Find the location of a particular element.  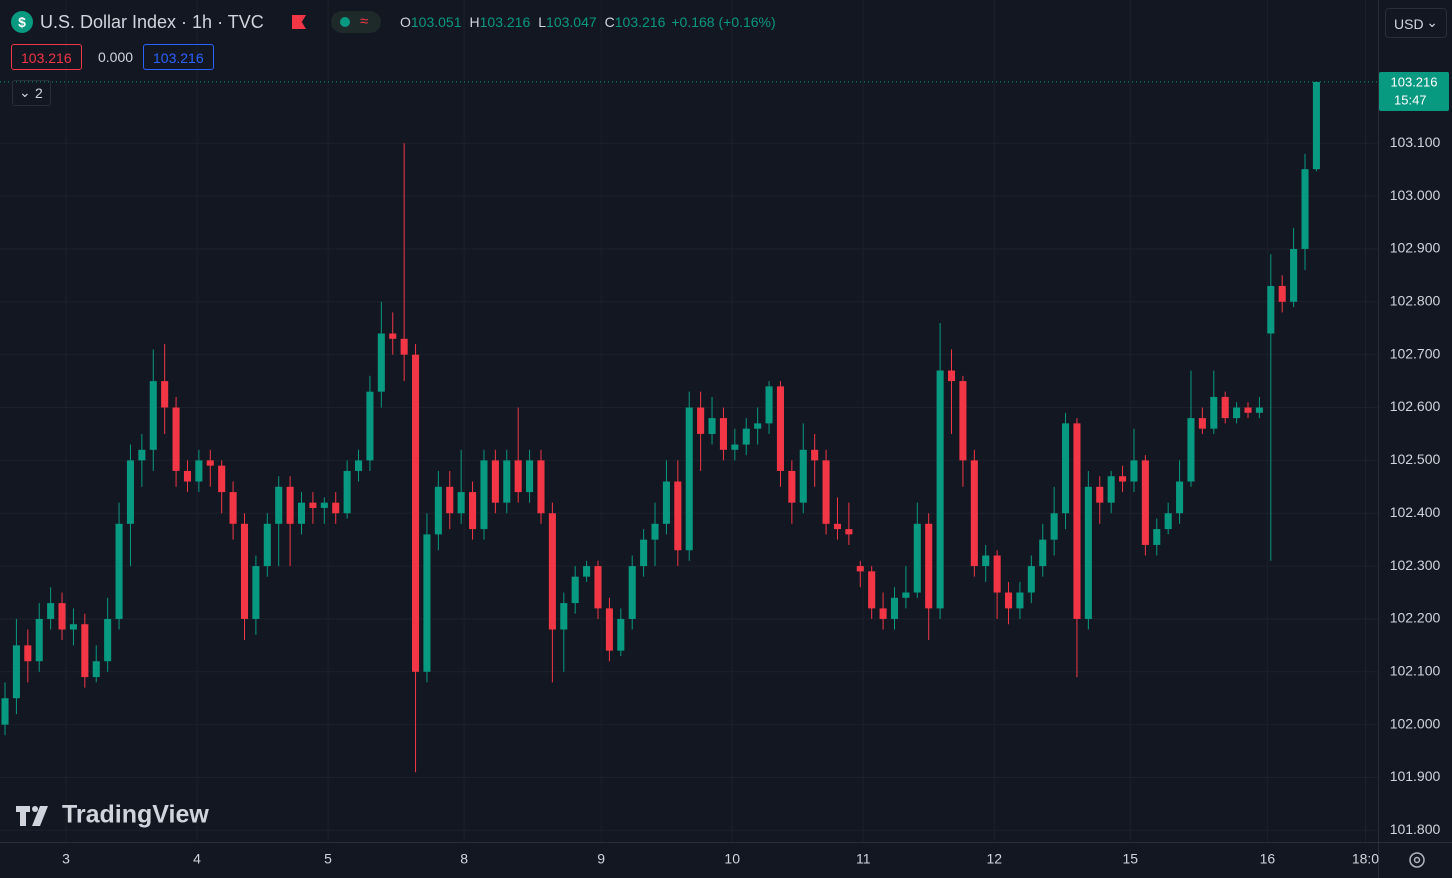

y-tick-label: 102.300 is located at coordinates (1415, 565).